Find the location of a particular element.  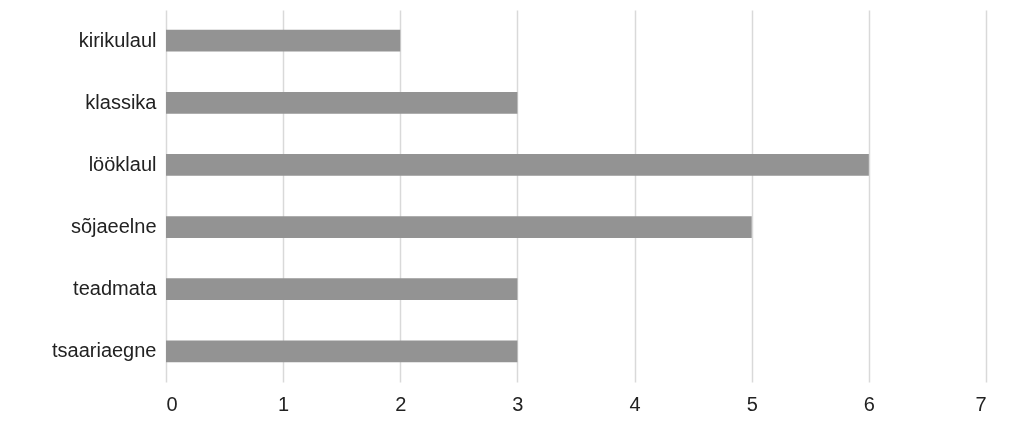

x-tick-label: 4 is located at coordinates (635, 403).